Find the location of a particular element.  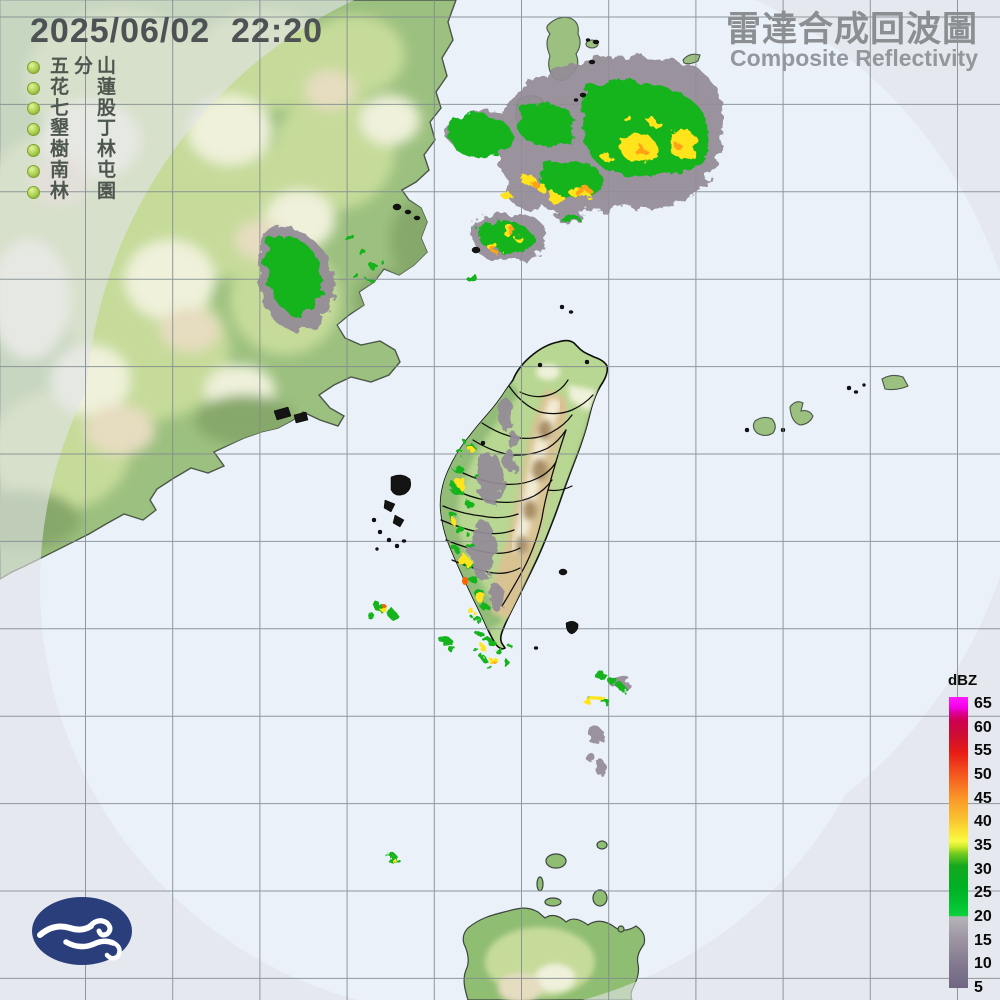

station-name-char: 屯 is located at coordinates (106, 170).